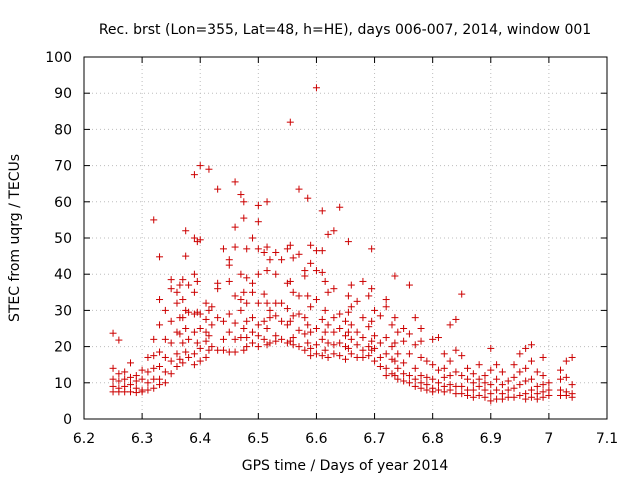 Image resolution: width=640 pixels, height=480 pixels. Describe the element at coordinates (63, 348) in the screenshot. I see `y-tick-label: 20` at that location.